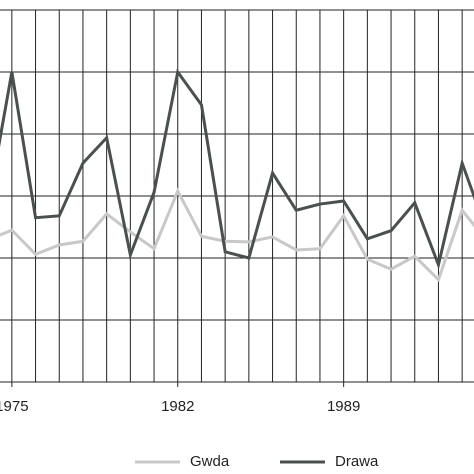 The width and height of the screenshot is (474, 474). What do you see at coordinates (177, 406) in the screenshot?
I see `x-tick-label: 1982` at bounding box center [177, 406].